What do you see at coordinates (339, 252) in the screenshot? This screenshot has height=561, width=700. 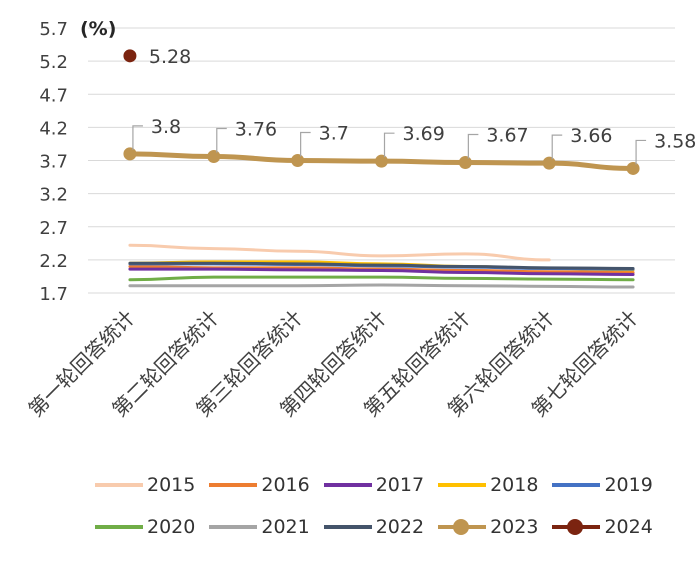 I see `series-line-2015` at bounding box center [339, 252].